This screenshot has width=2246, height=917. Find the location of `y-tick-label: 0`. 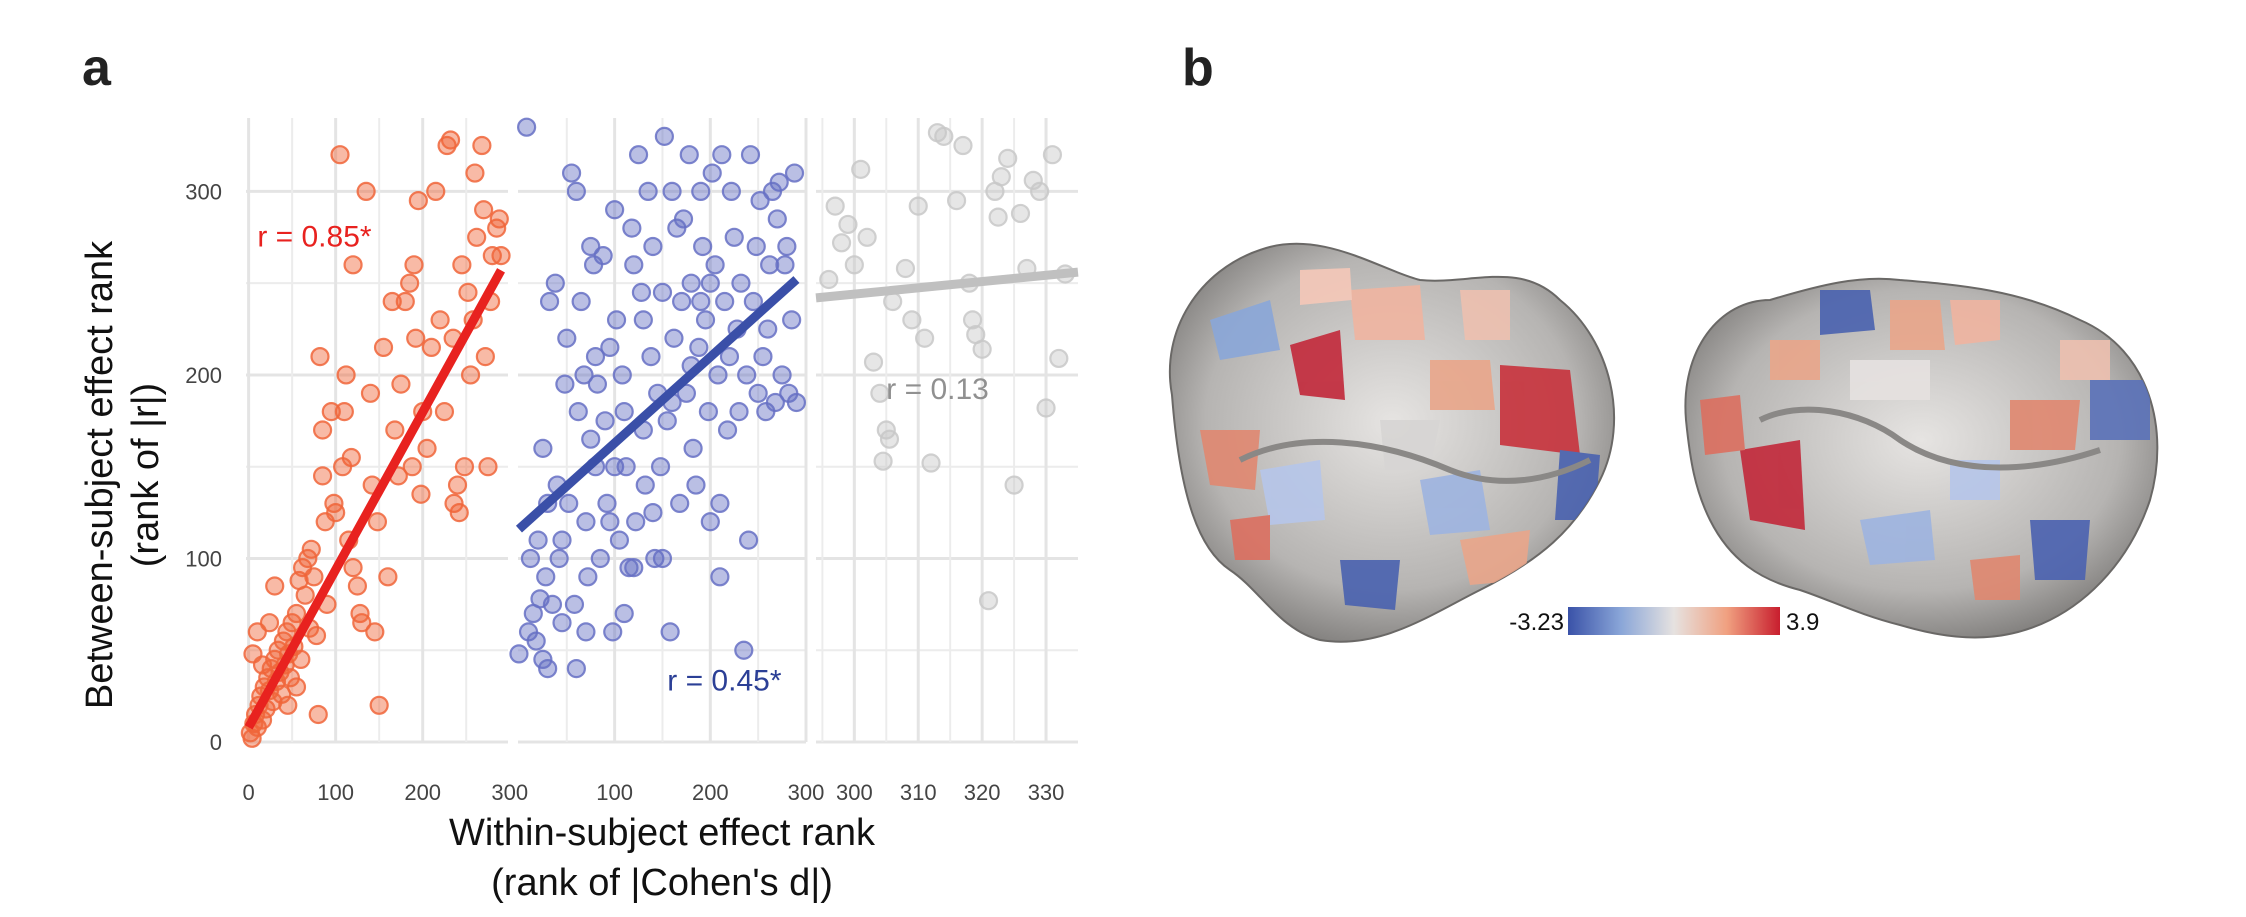

y-tick-label: 0 is located at coordinates (216, 742).